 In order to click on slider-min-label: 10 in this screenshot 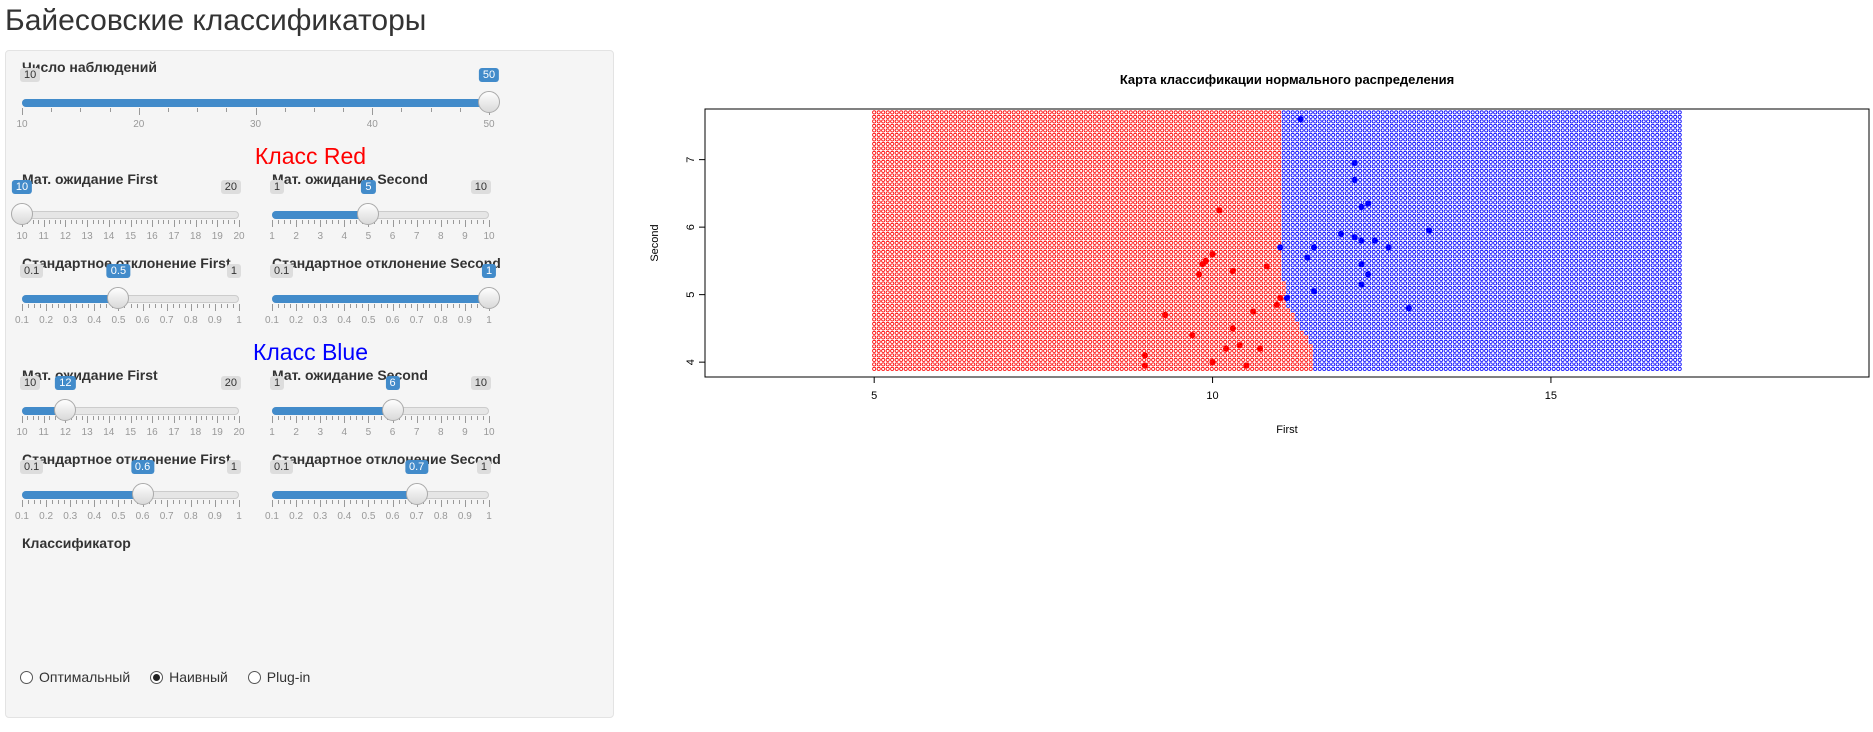, I will do `click(30, 75)`.